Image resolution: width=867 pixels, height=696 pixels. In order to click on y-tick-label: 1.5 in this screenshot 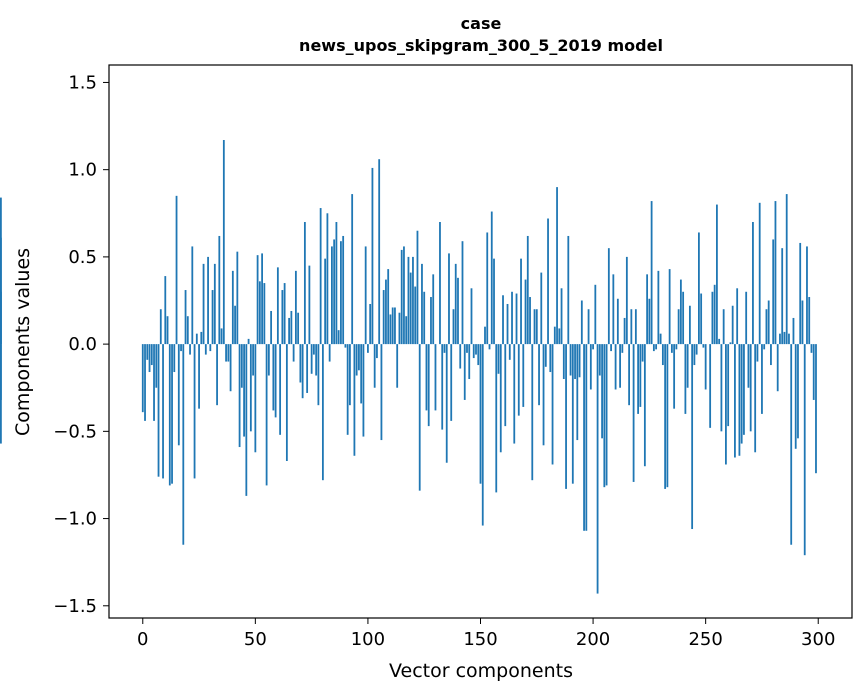, I will do `click(82, 82)`.